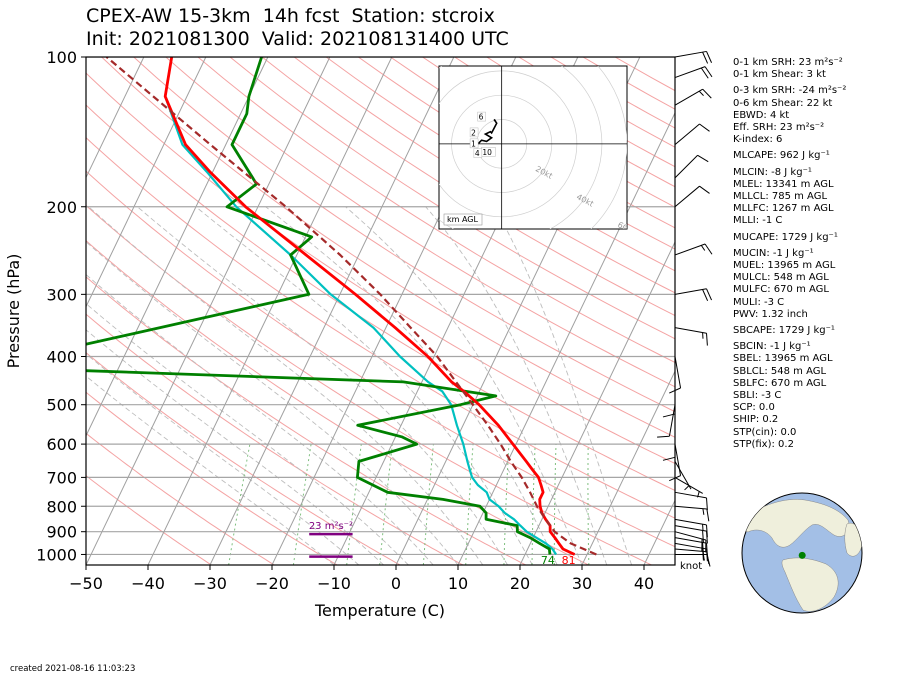 This screenshot has width=906, height=675. I want to click on y-tick-label: 1000, so click(56, 554).